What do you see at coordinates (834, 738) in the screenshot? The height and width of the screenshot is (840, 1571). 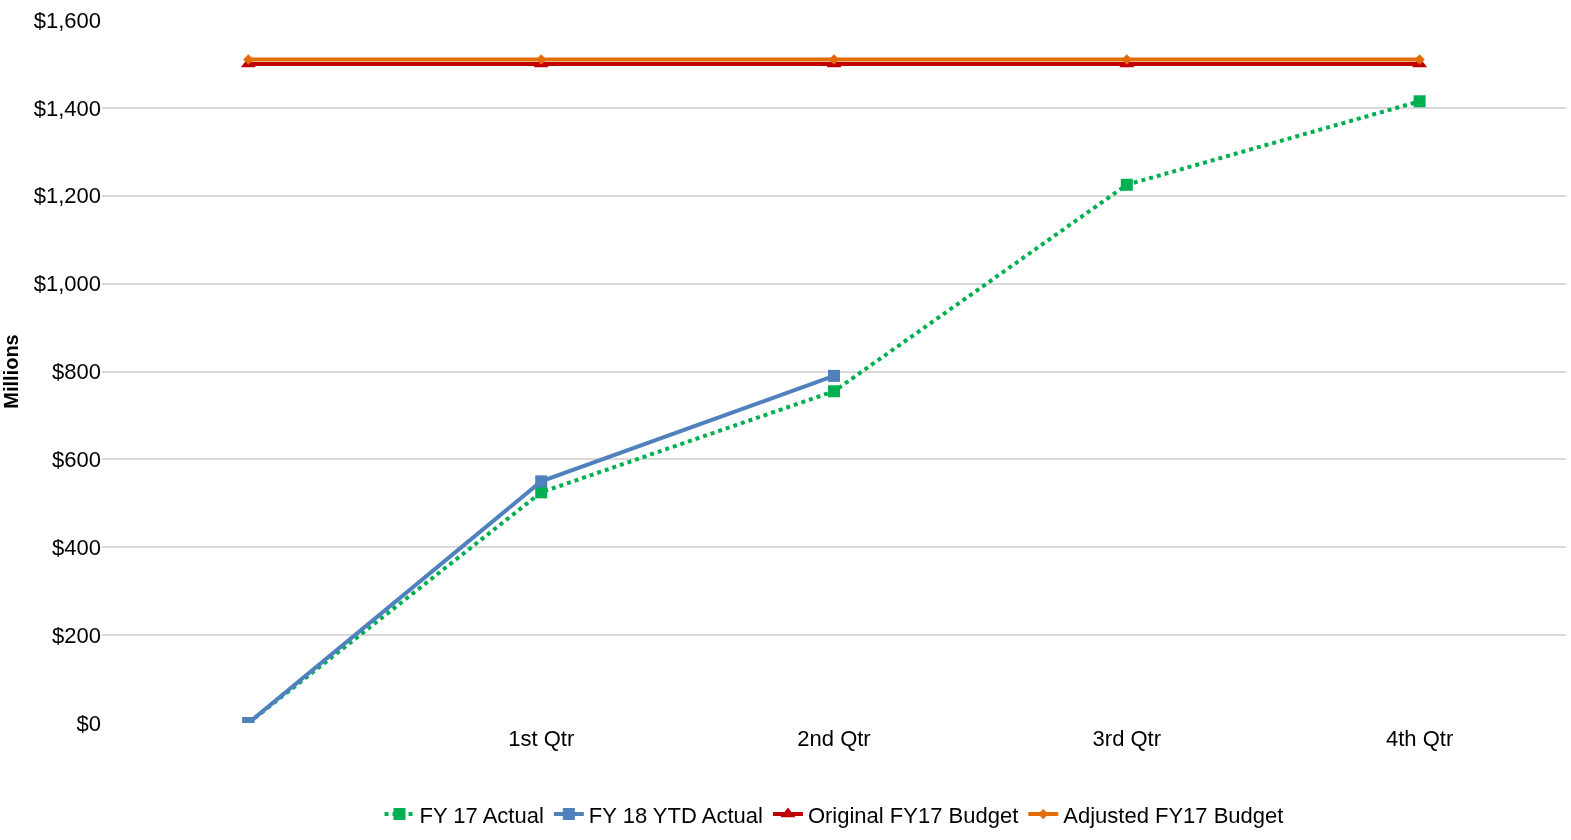 I see `x-tick-label: 2nd Qtr` at bounding box center [834, 738].